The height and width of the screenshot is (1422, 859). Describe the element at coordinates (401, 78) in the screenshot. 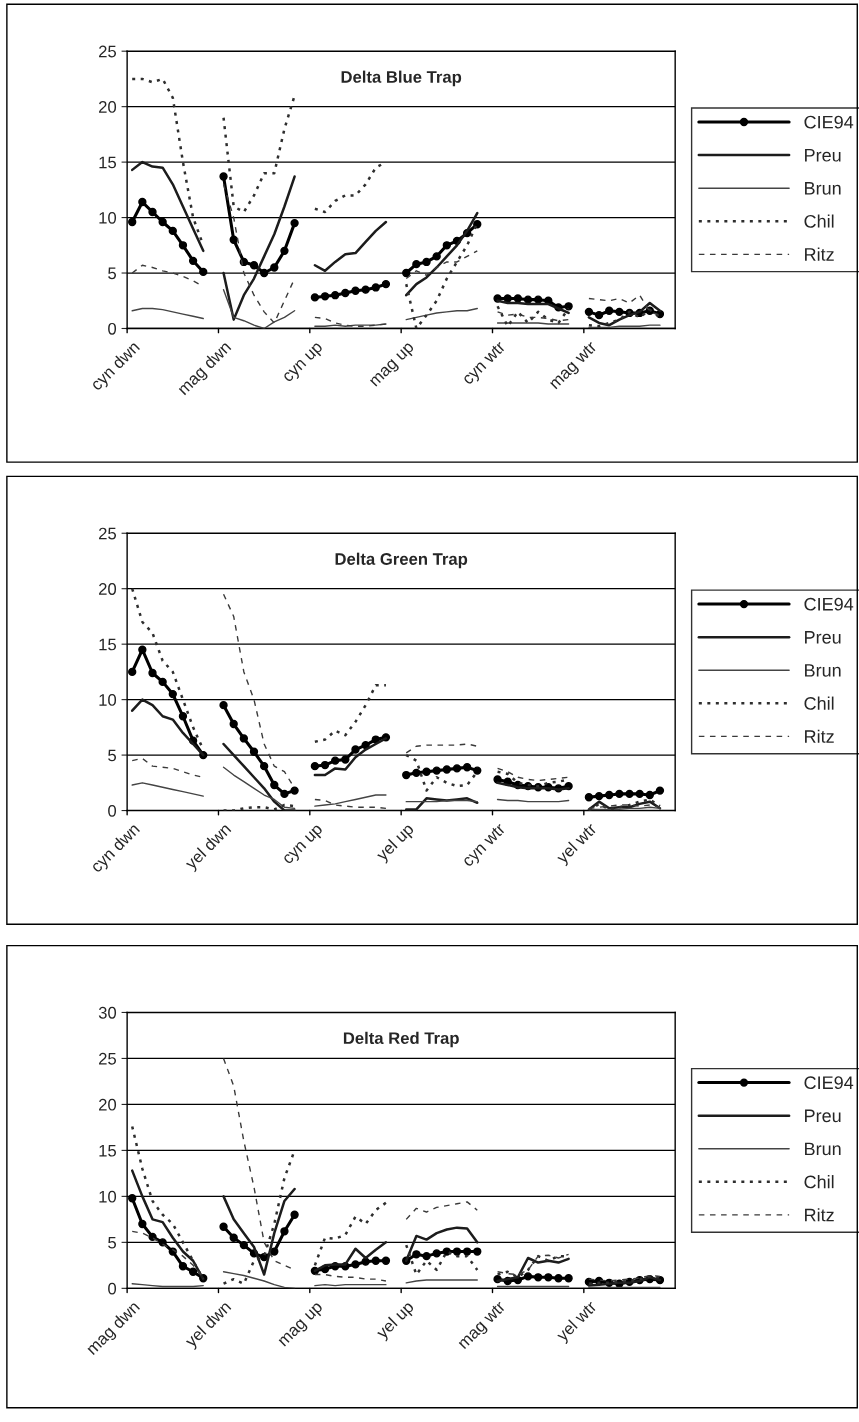

I see `text: Delta Blue Trap` at that location.